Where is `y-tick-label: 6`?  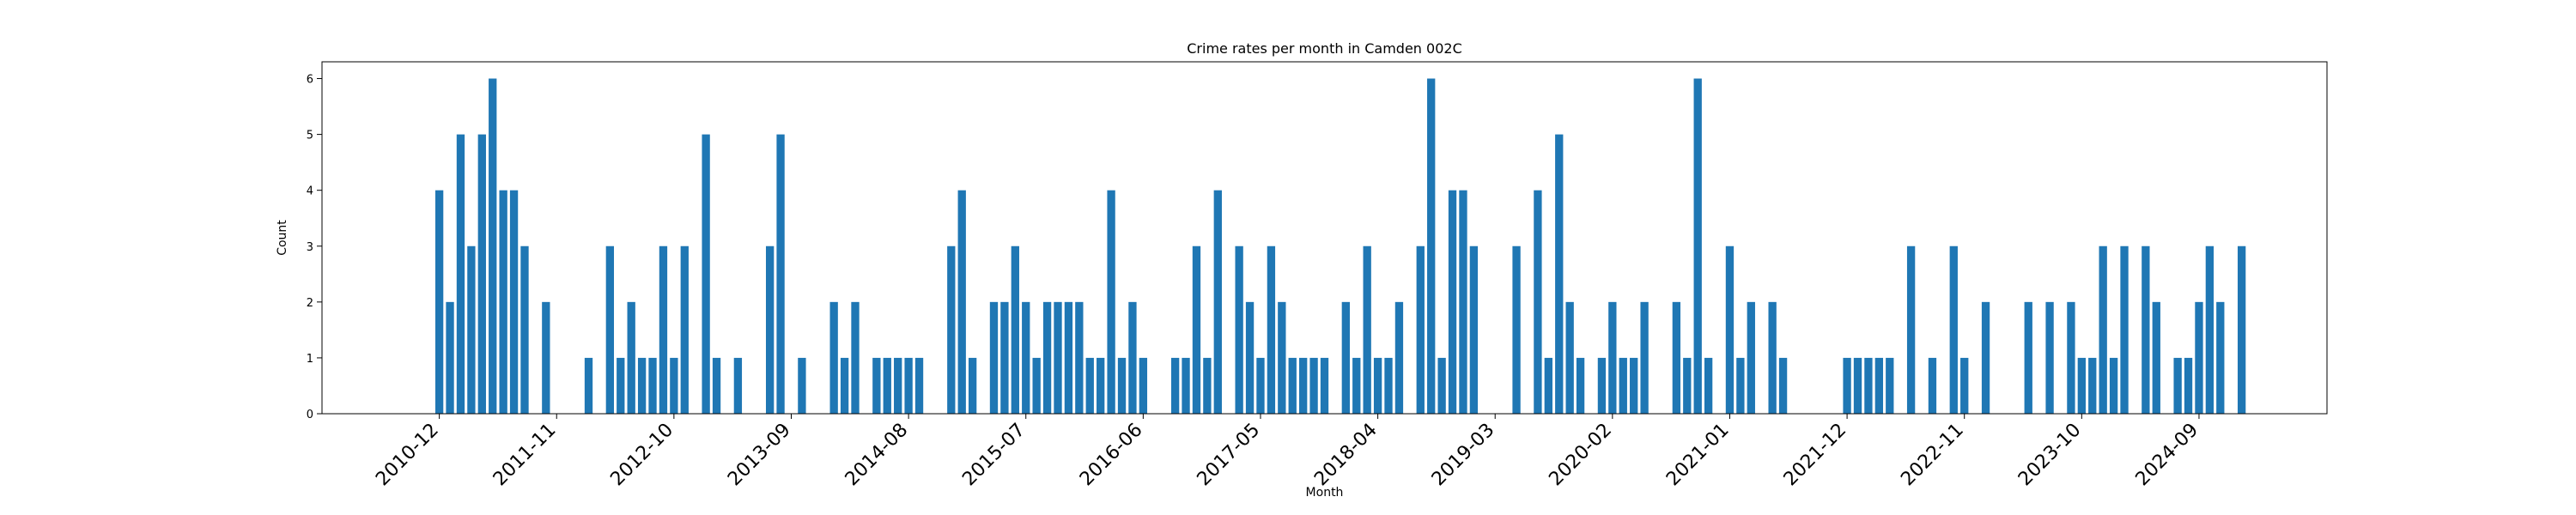
y-tick-label: 6 is located at coordinates (310, 80).